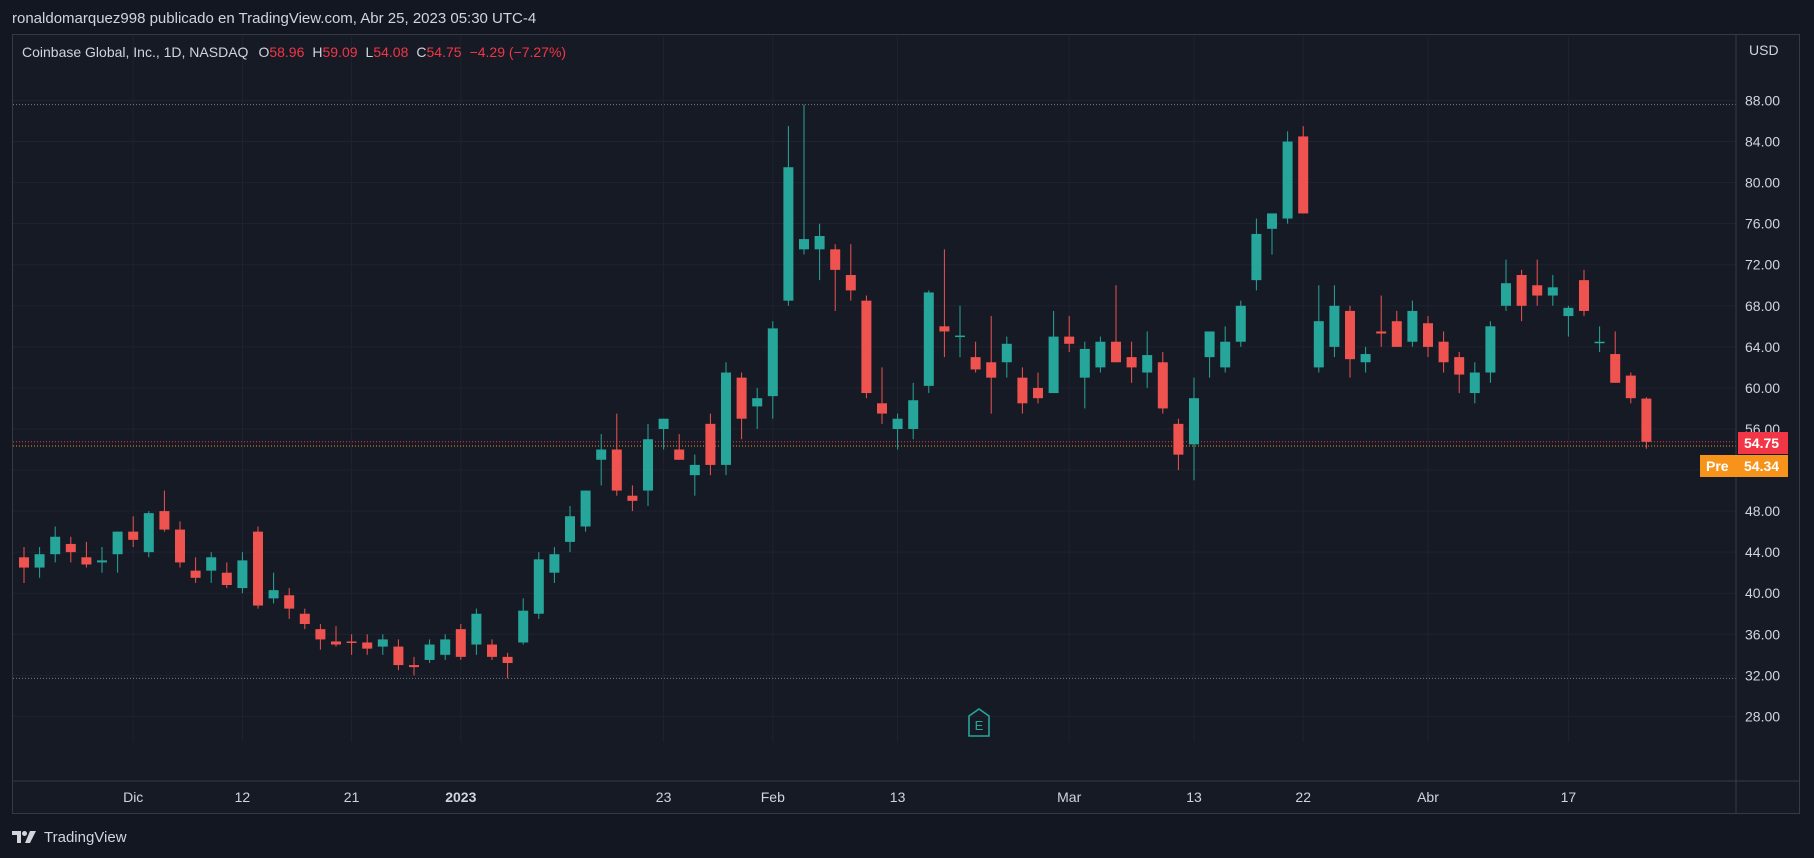 The height and width of the screenshot is (858, 1814). What do you see at coordinates (85, 837) in the screenshot?
I see `footer-brand: TradingView` at bounding box center [85, 837].